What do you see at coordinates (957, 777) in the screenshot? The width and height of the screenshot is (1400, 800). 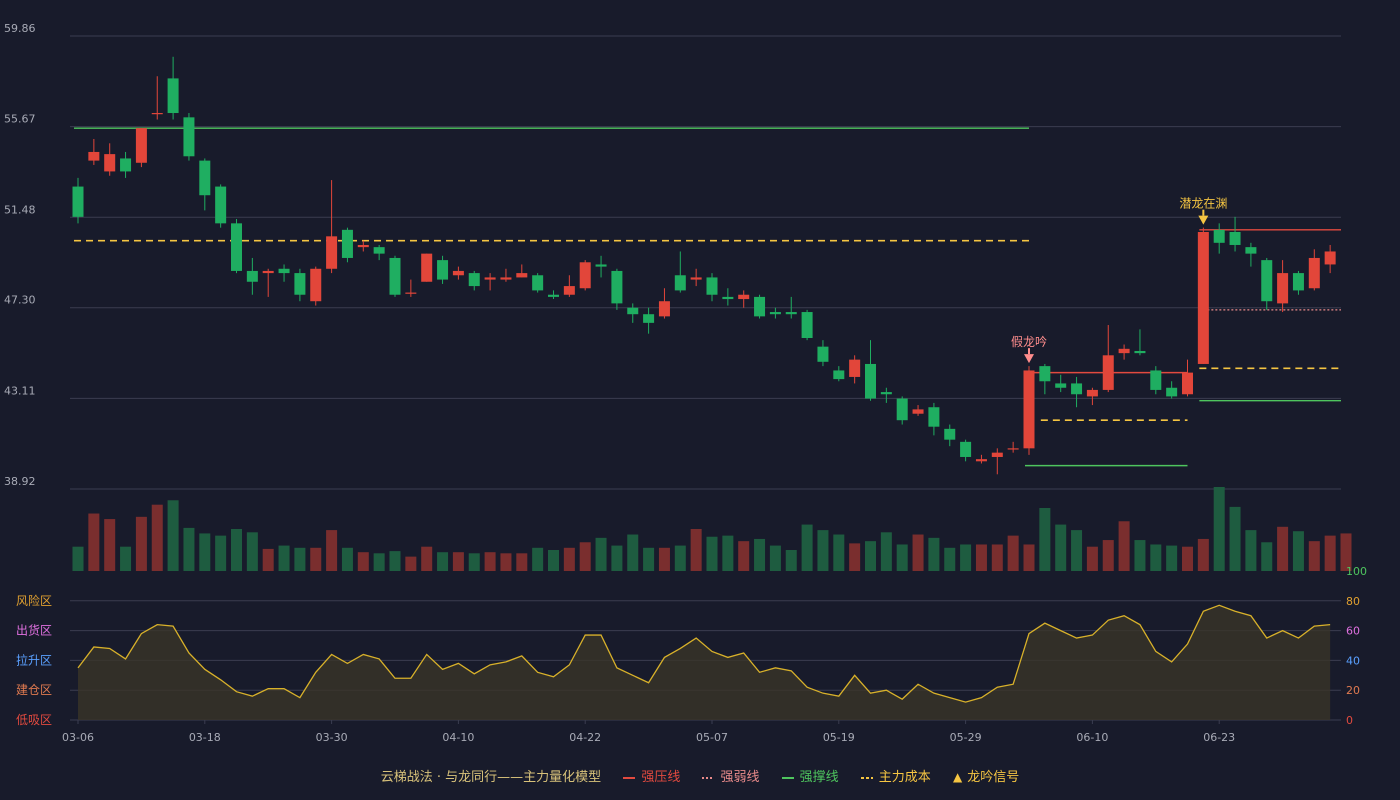 I see `triangle-icon: ▲` at bounding box center [957, 777].